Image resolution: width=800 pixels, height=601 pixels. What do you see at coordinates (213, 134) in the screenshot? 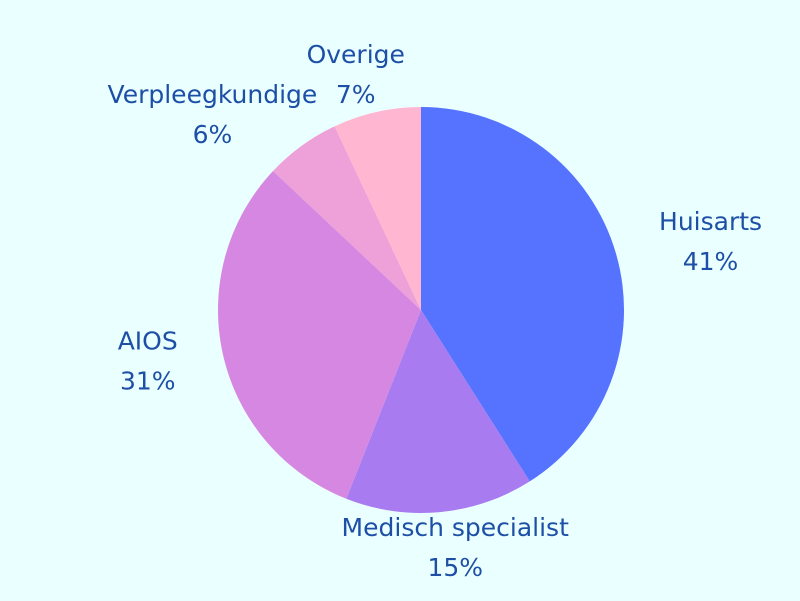
I see `slice-value-label: 6%` at bounding box center [213, 134].